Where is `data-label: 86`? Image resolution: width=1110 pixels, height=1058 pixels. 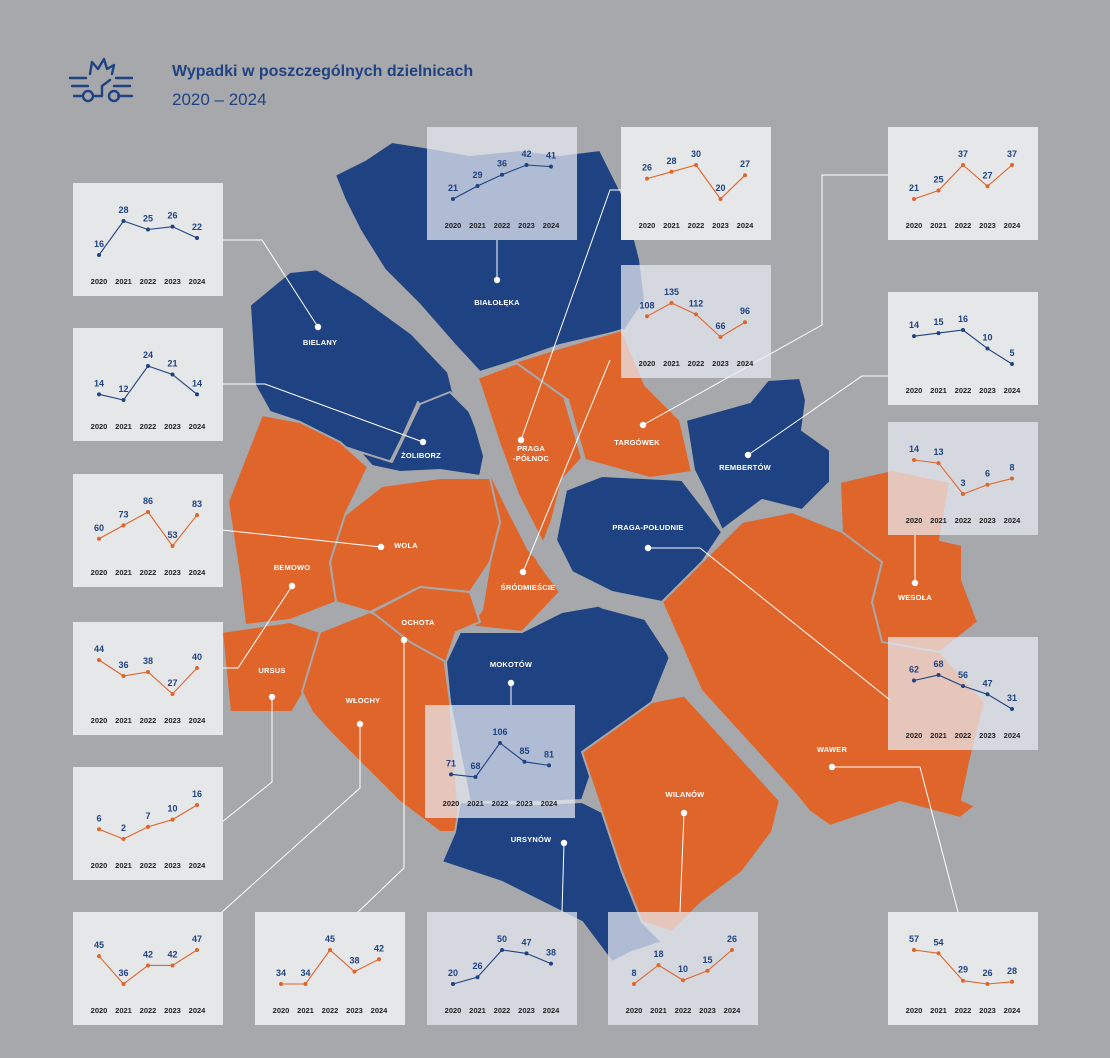 data-label: 86 is located at coordinates (148, 501).